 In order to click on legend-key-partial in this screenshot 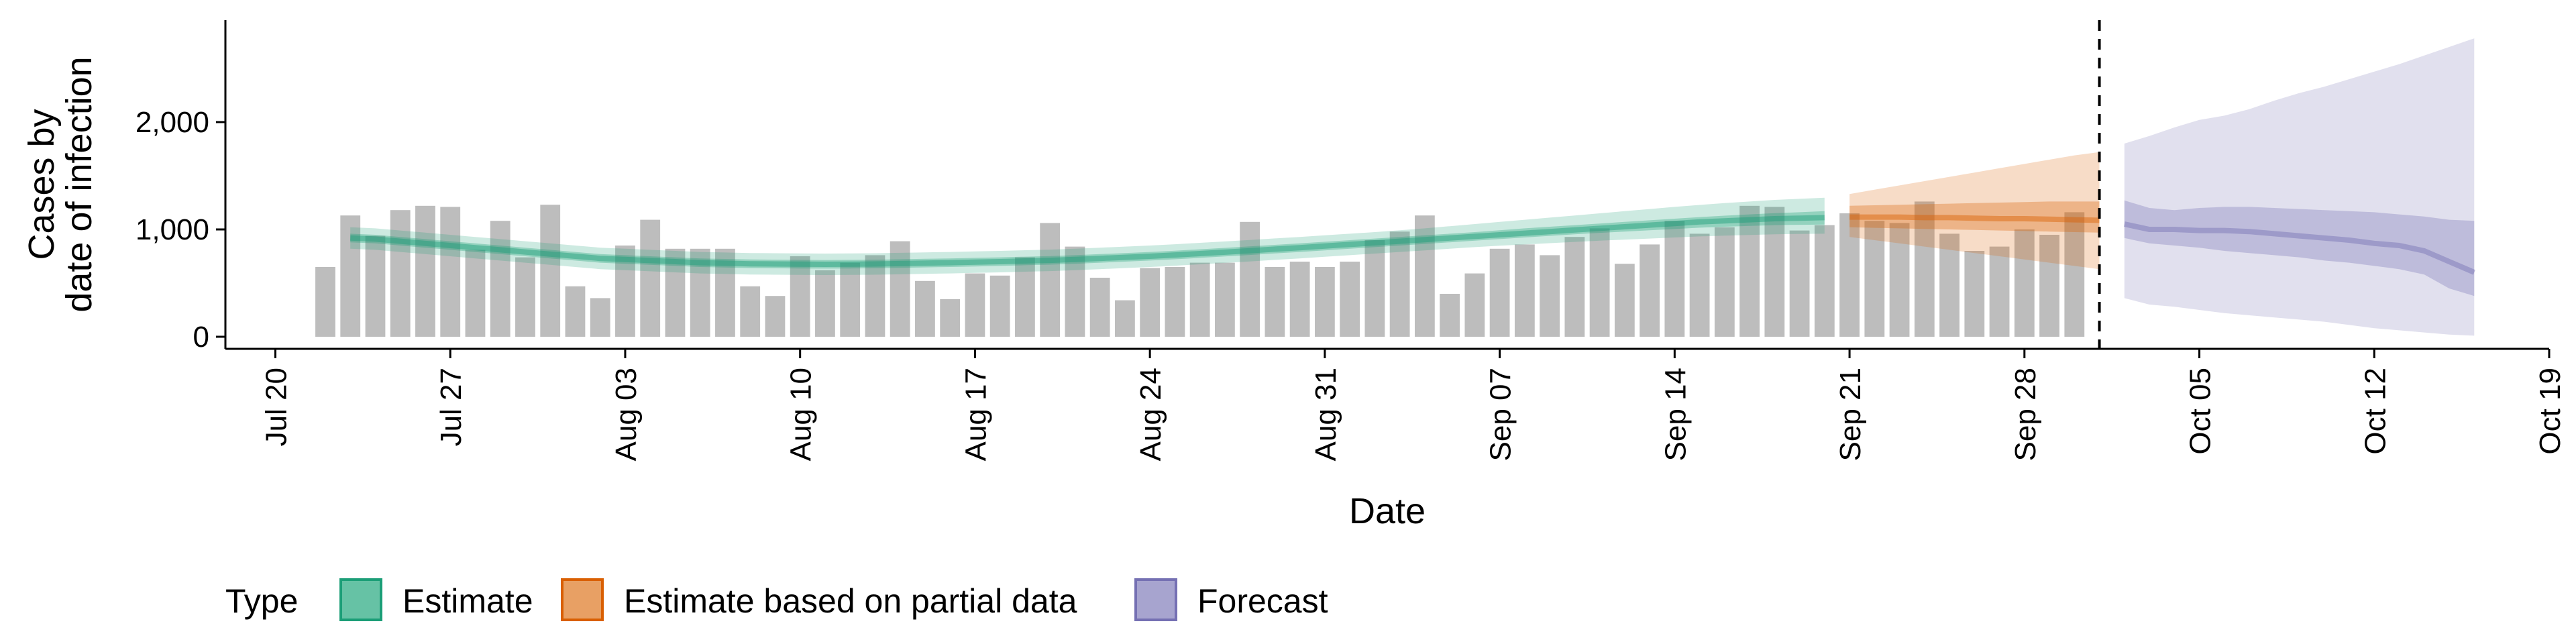, I will do `click(582, 599)`.